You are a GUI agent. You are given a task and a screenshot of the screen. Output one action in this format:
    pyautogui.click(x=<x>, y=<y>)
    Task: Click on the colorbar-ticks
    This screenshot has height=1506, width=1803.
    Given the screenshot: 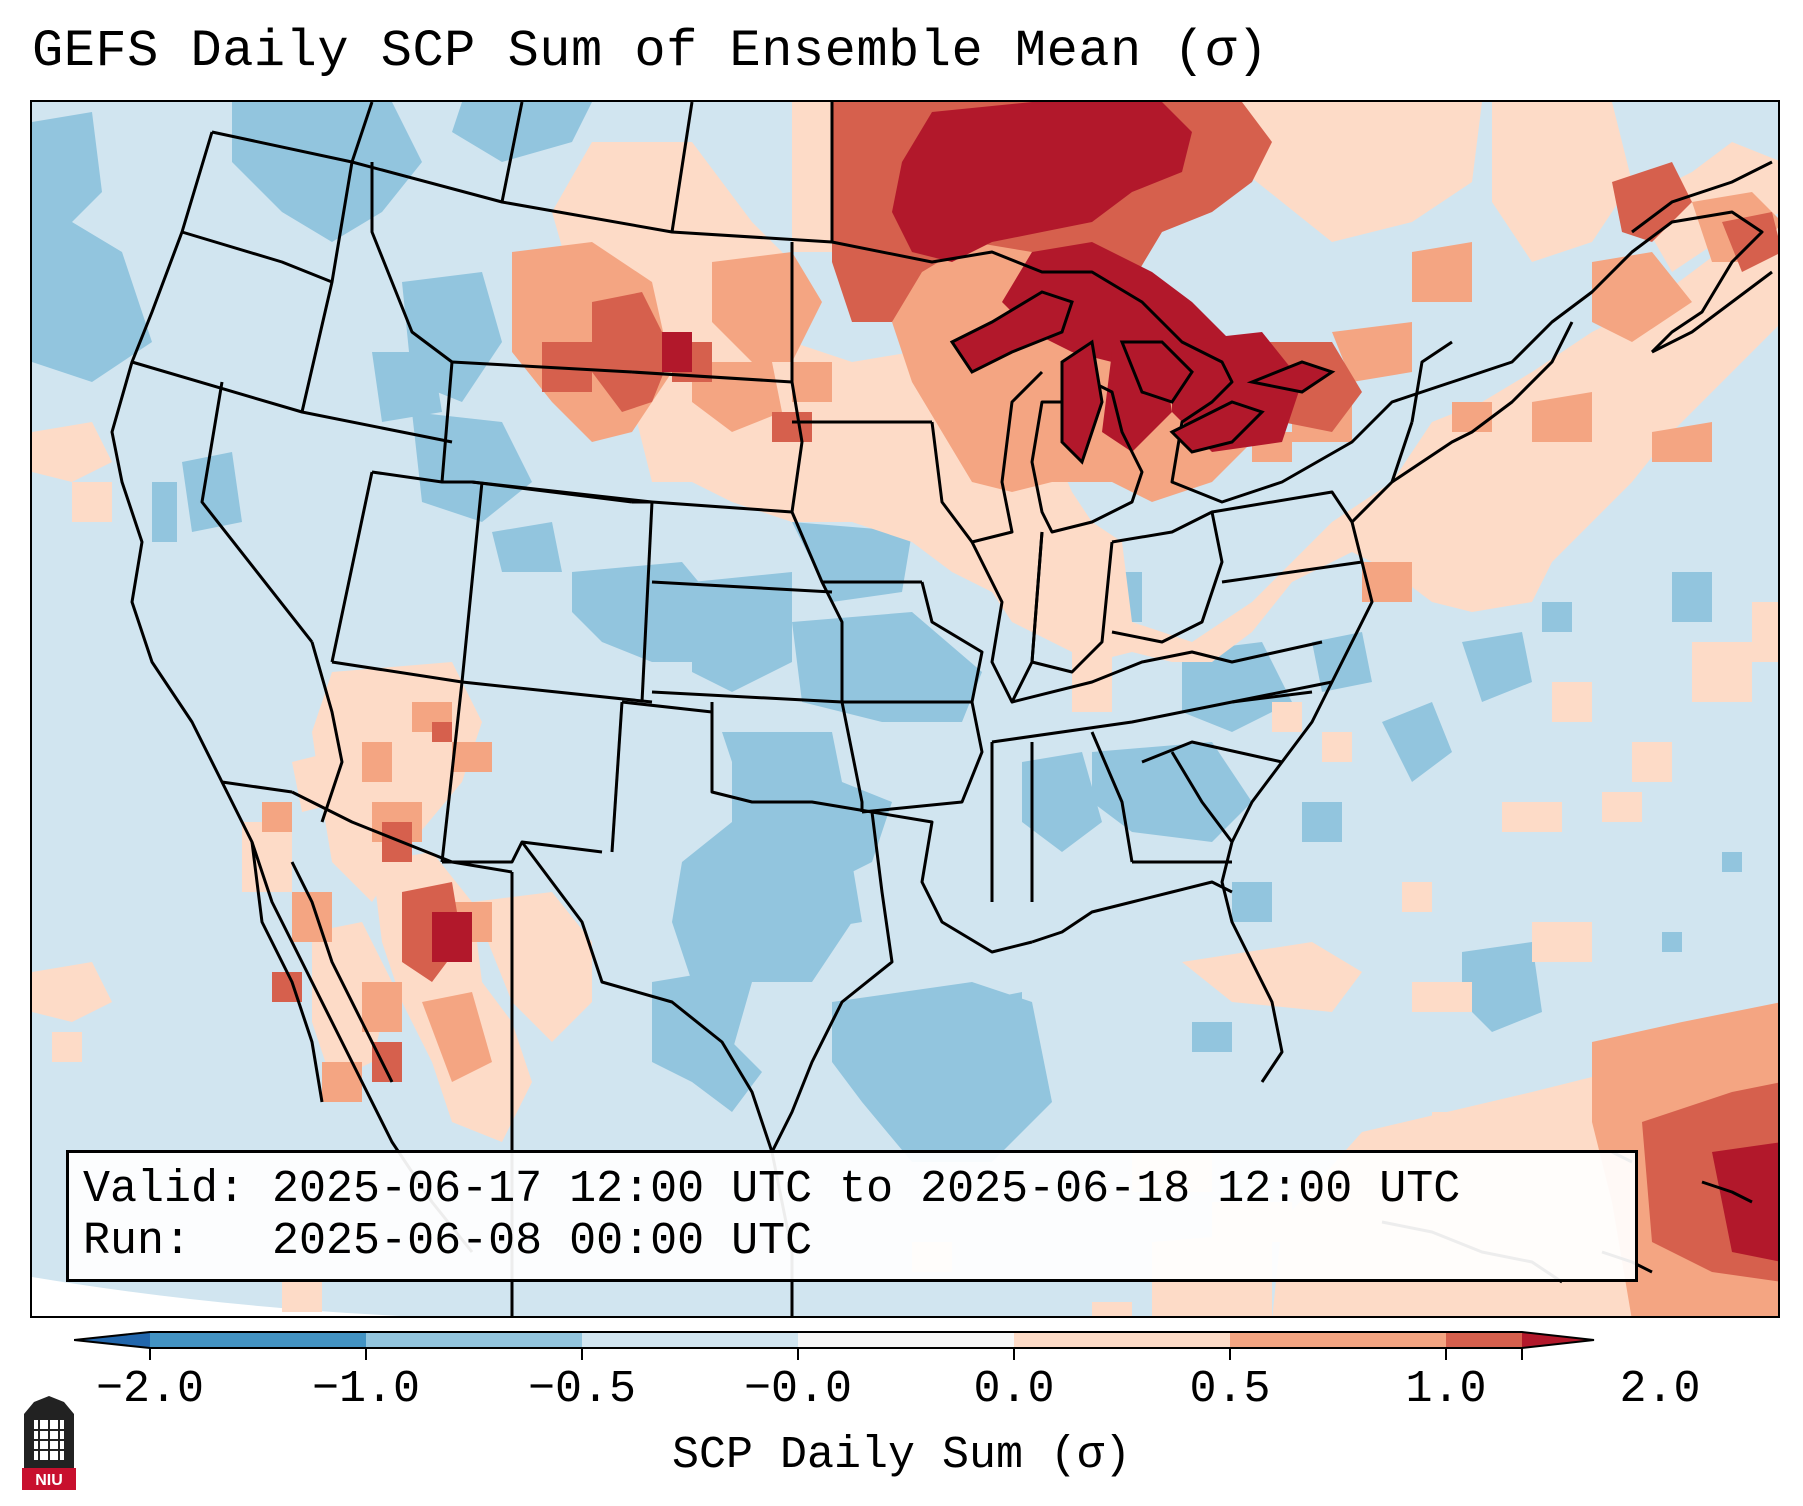 What is the action you would take?
    pyautogui.click(x=836, y=1354)
    